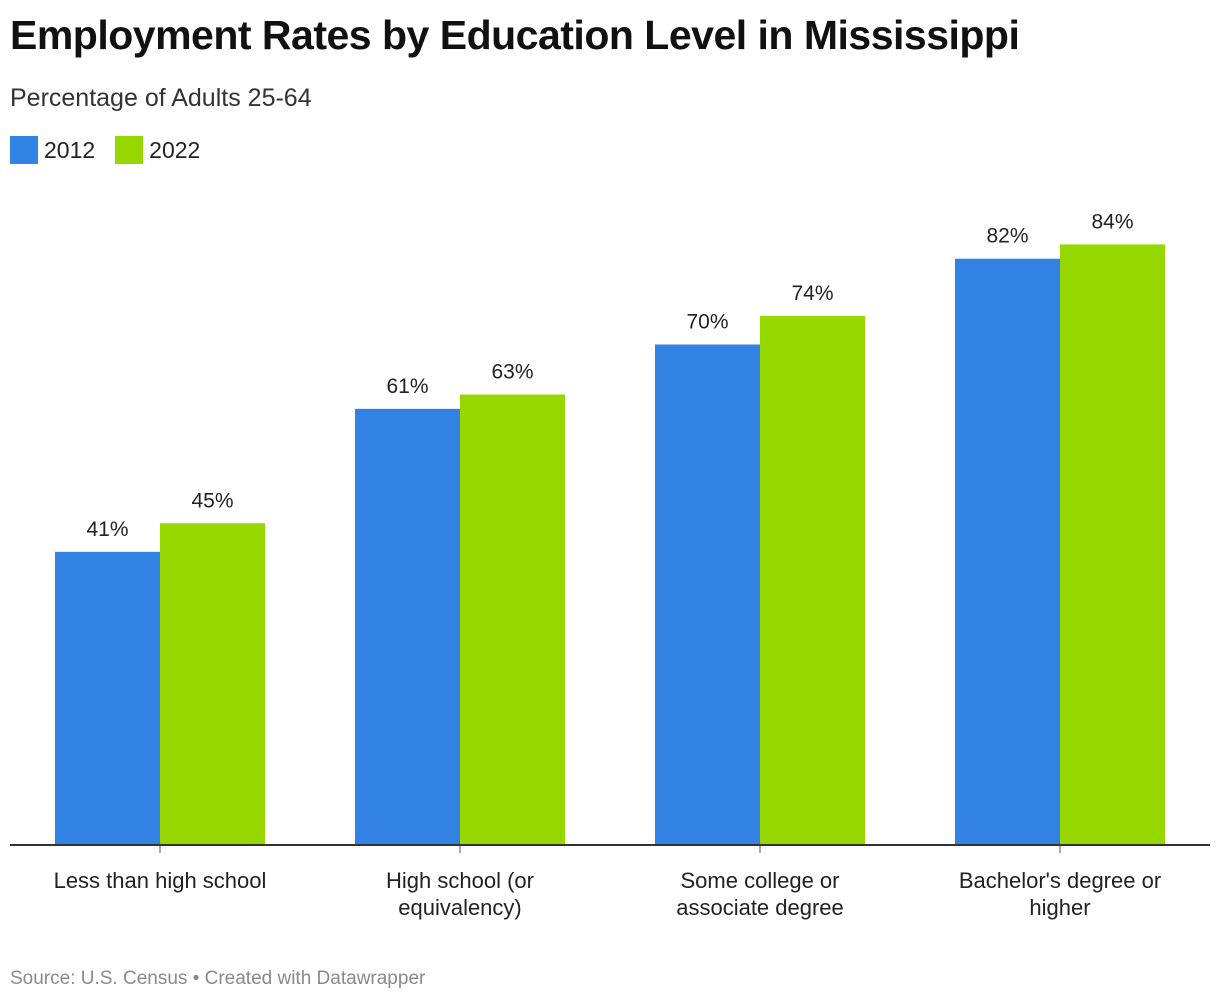 This screenshot has width=1220, height=1006. Describe the element at coordinates (512, 372) in the screenshot. I see `value-label-2022-1: 63%` at that location.